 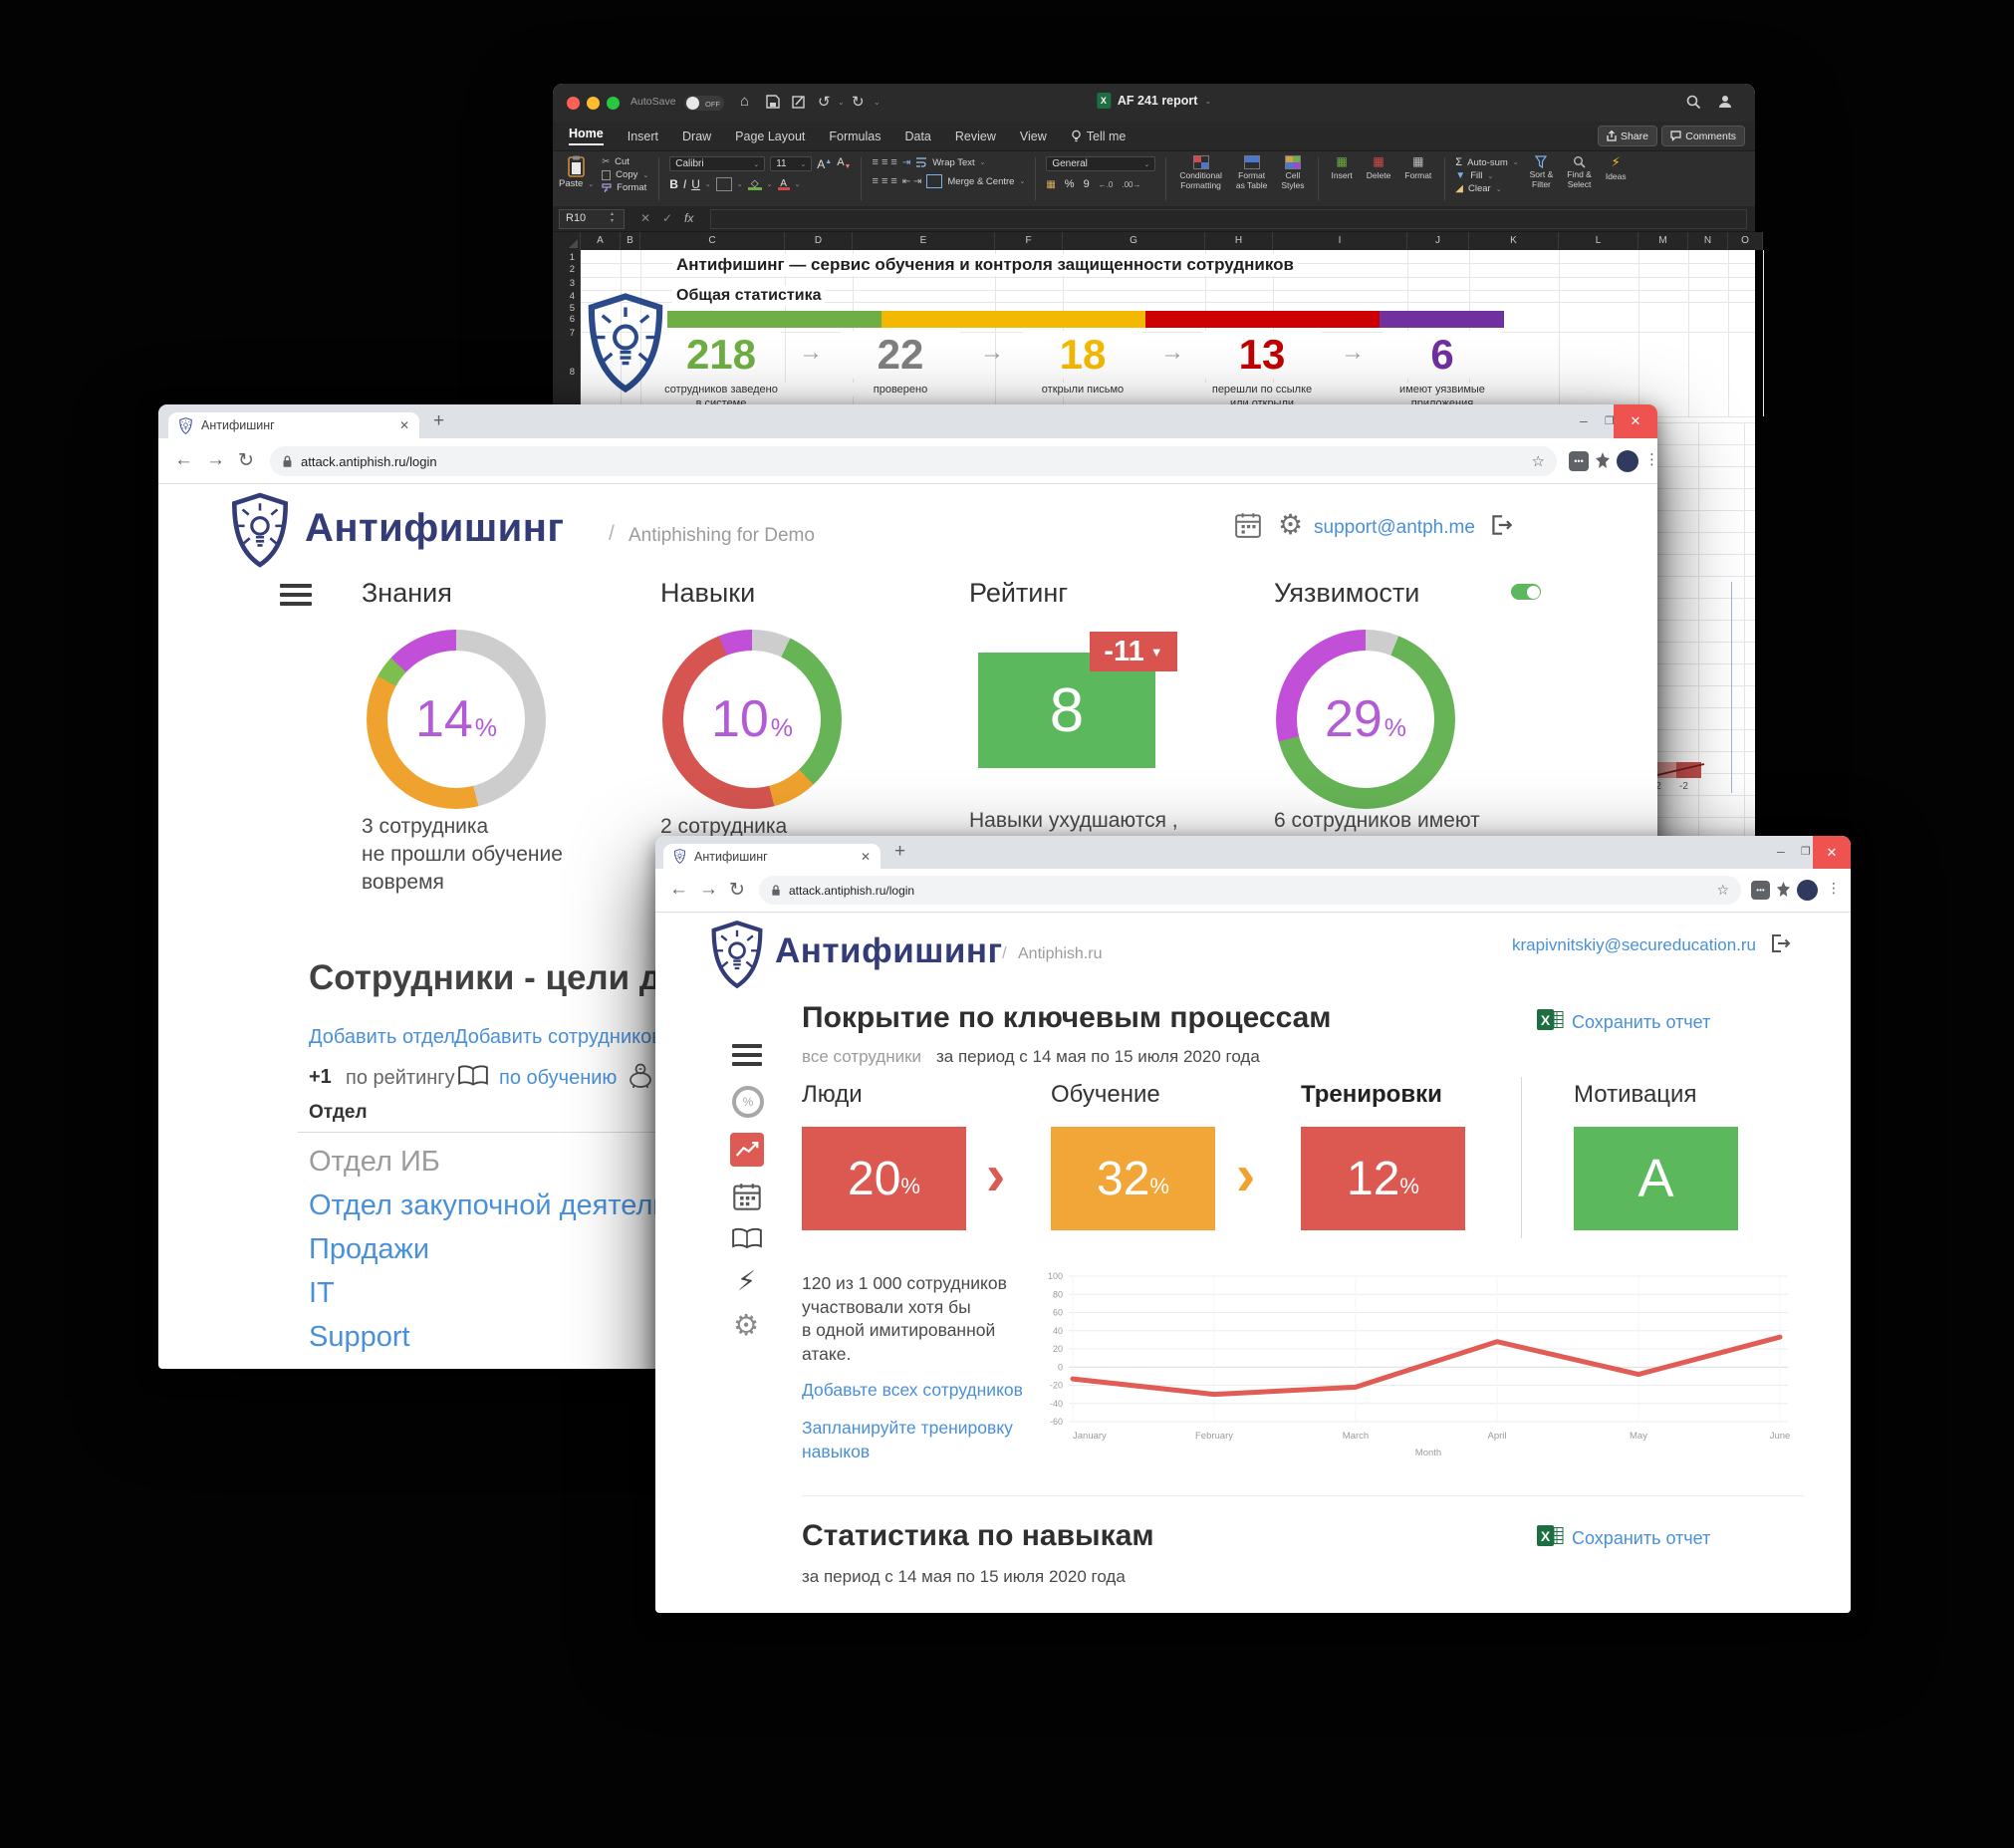 I want to click on cancel-entry-icon: ✕, so click(x=646, y=218).